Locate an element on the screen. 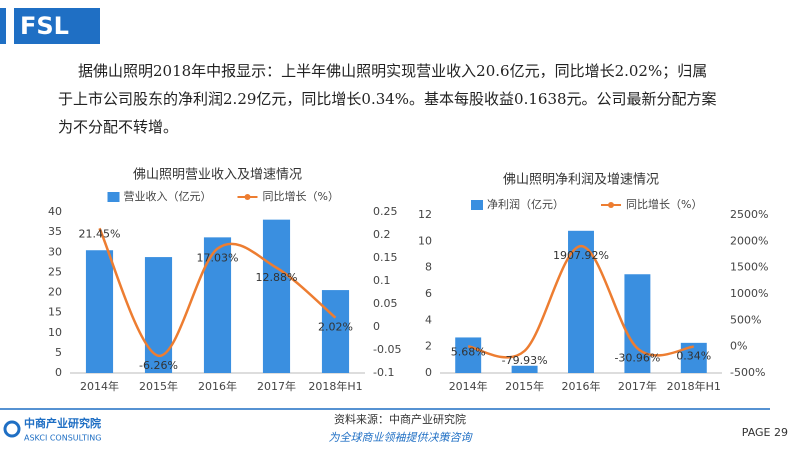  y2-tick-label: 2000% is located at coordinates (749, 240).